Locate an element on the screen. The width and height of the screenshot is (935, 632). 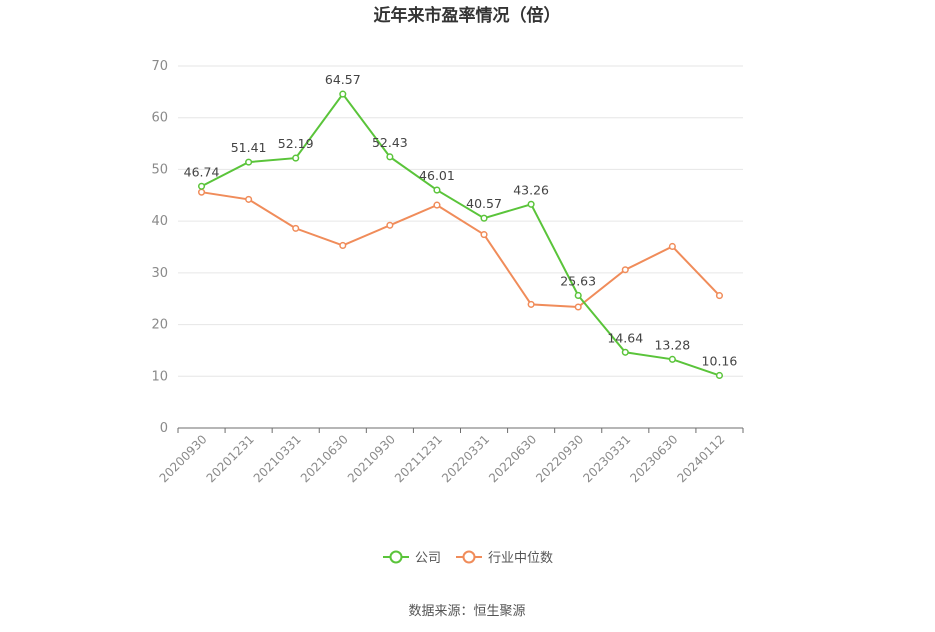
data-source-note: 数据来源：恒生聚源 is located at coordinates (466, 611).